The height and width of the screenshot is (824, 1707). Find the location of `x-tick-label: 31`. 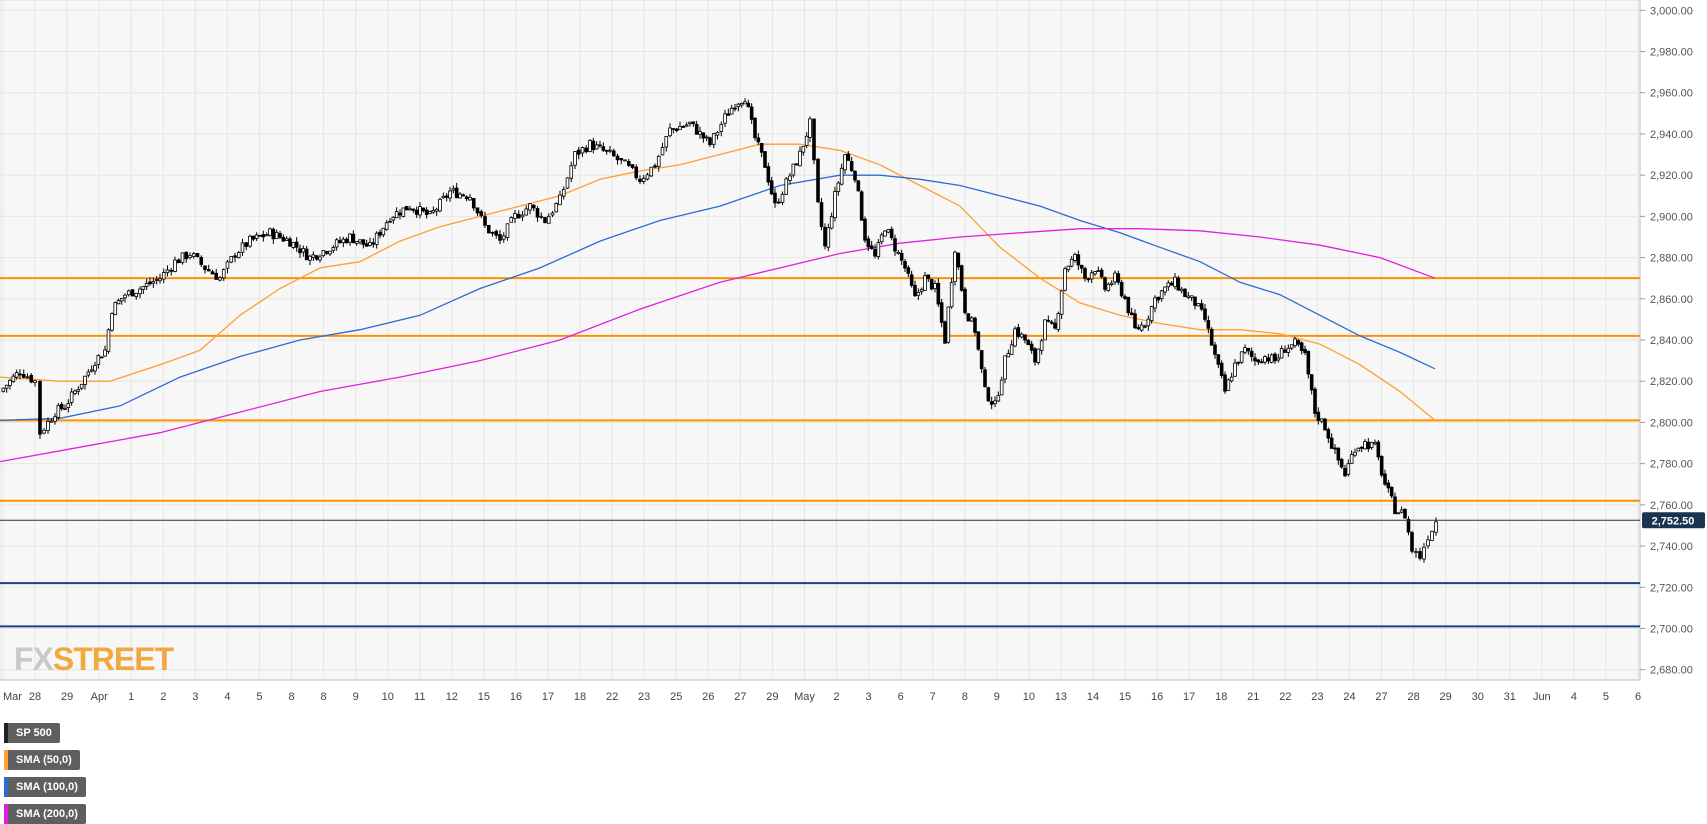

x-tick-label: 31 is located at coordinates (1510, 697).